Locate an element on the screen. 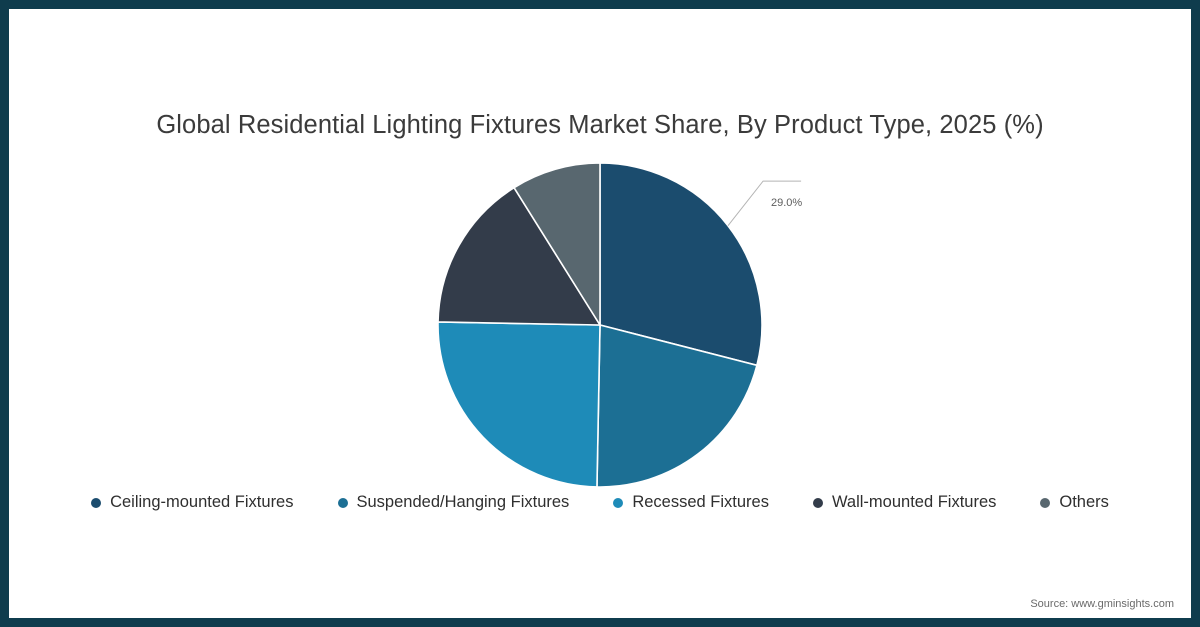 The height and width of the screenshot is (627, 1200). legend-item: Ceiling-mounted Fixtures is located at coordinates (192, 502).